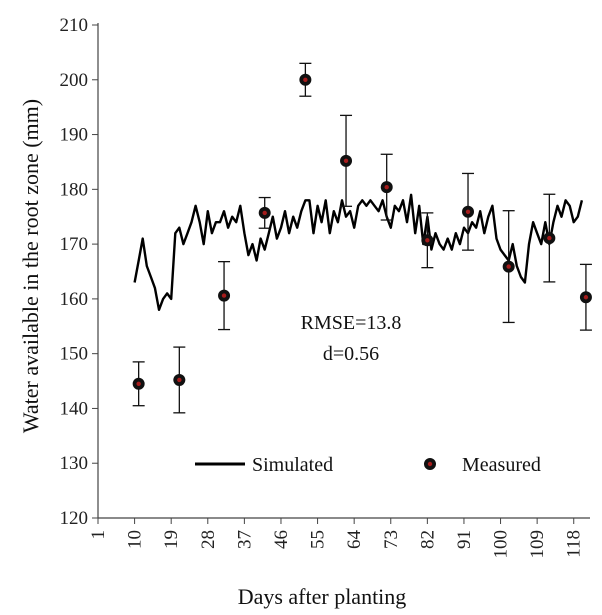 Image resolution: width=602 pixels, height=615 pixels. What do you see at coordinates (391, 539) in the screenshot?
I see `x-tick-label: 73` at bounding box center [391, 539].